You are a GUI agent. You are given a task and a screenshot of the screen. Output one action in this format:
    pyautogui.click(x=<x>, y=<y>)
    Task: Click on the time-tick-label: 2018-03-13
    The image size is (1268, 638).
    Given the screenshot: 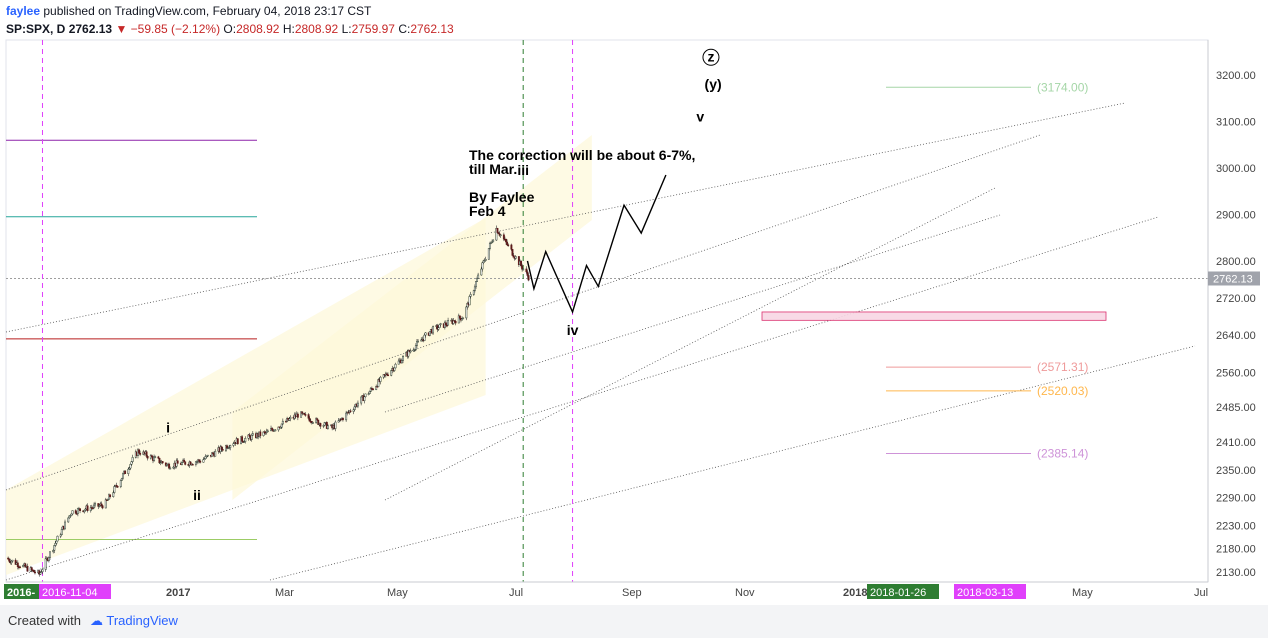 What is the action you would take?
    pyautogui.click(x=985, y=593)
    